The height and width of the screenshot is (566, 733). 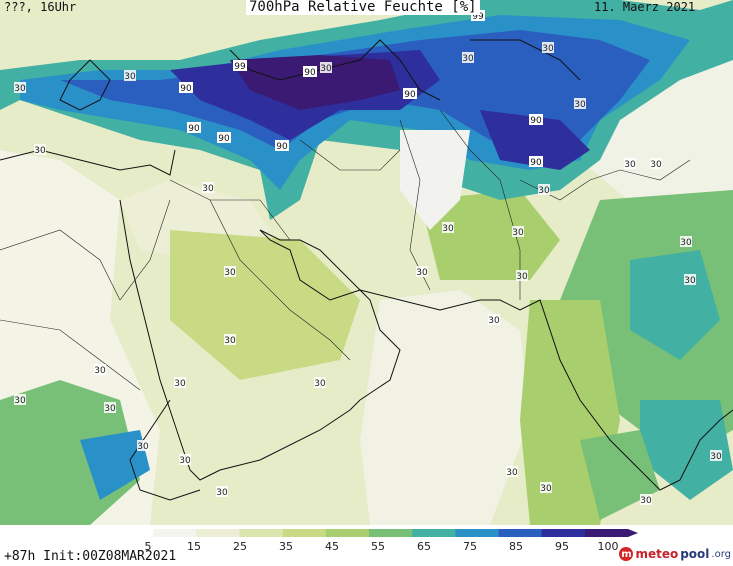 What do you see at coordinates (721, 554) in the screenshot?
I see `brand-text-org: .org` at bounding box center [721, 554].